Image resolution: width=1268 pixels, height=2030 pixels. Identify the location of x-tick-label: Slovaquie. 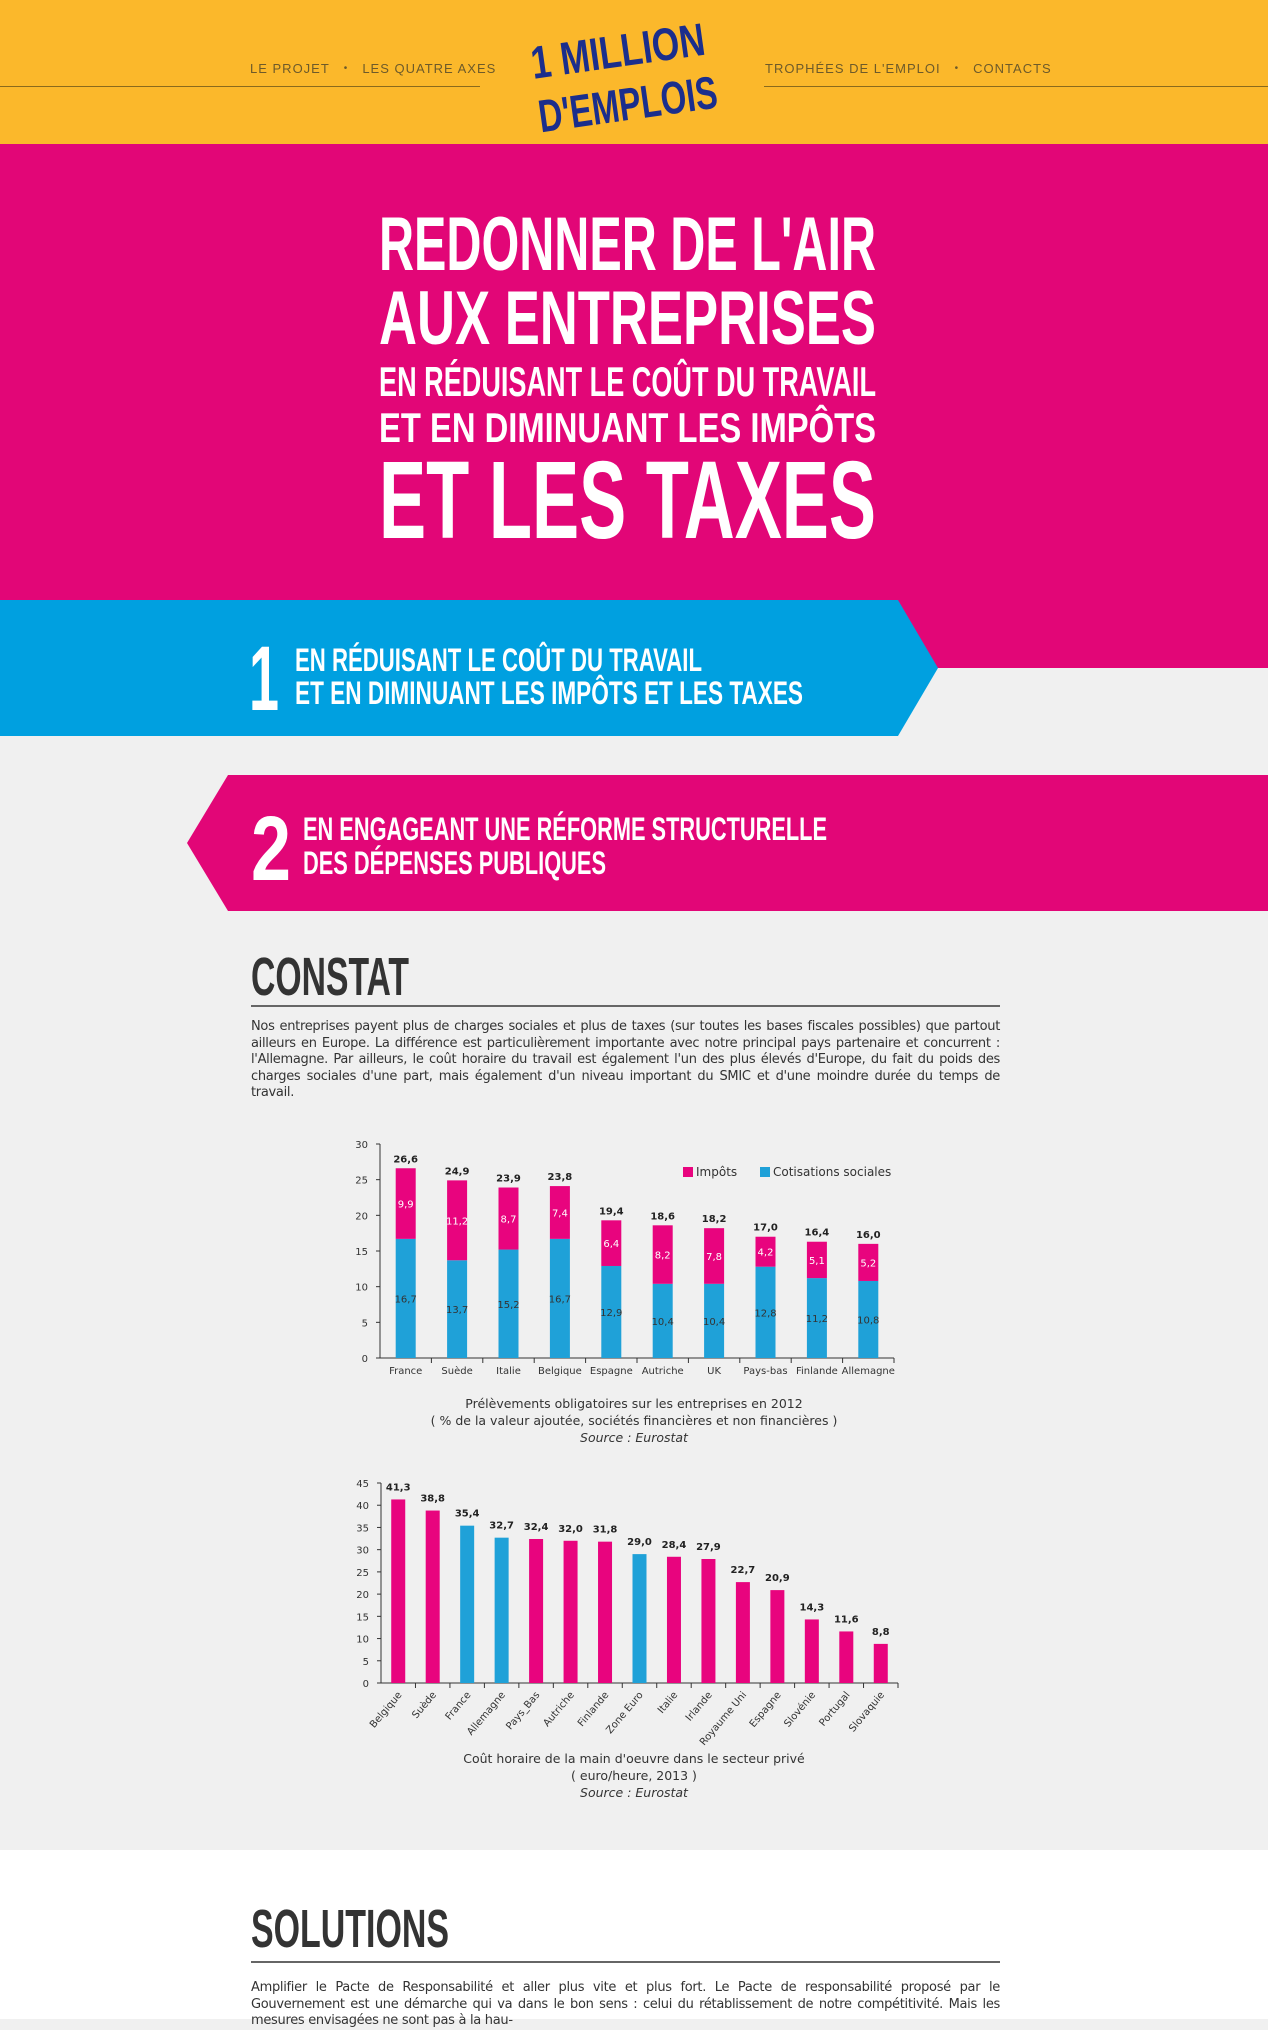
(867, 1712).